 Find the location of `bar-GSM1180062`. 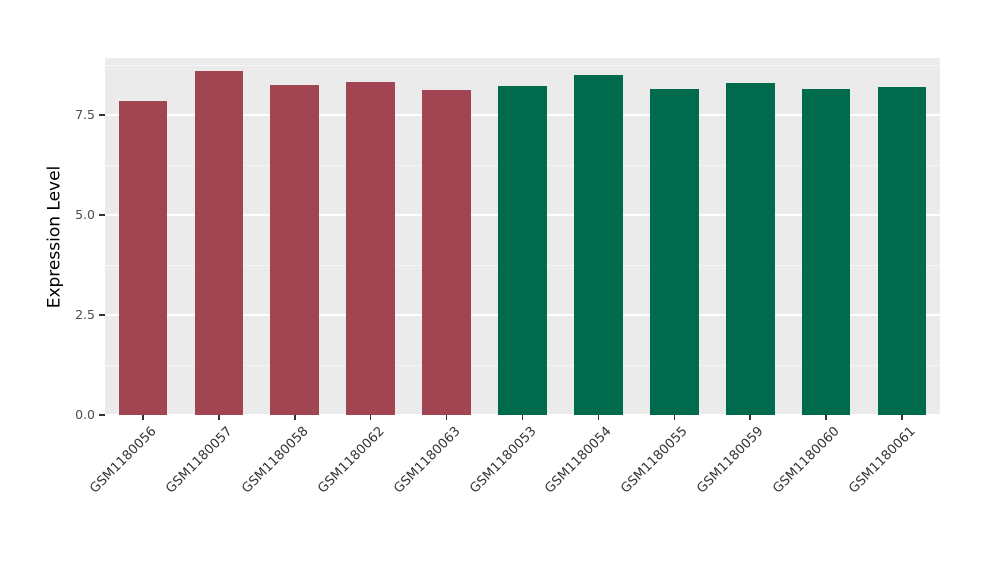

bar-GSM1180062 is located at coordinates (370, 248).